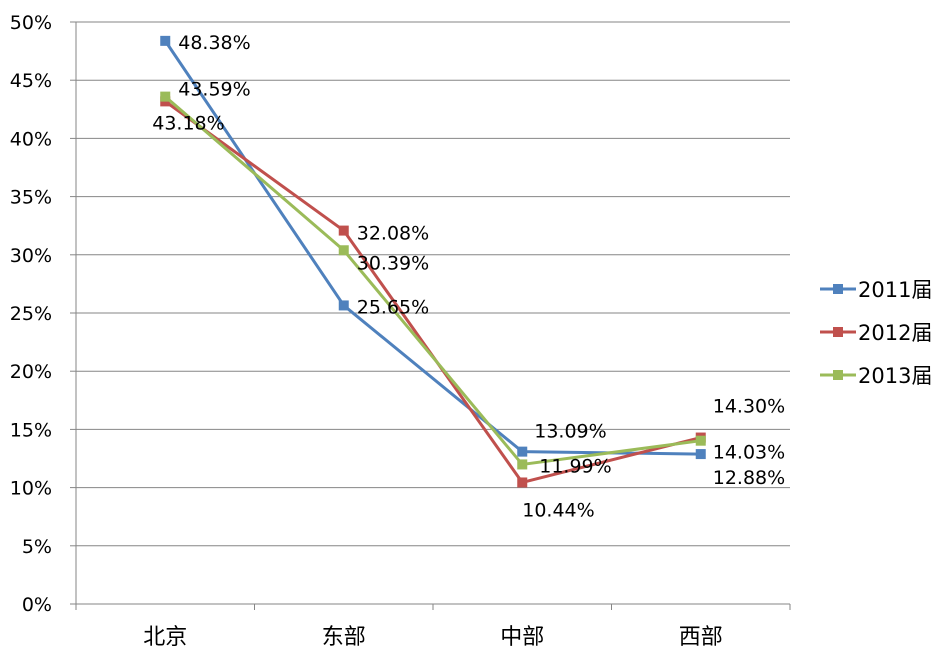  I want to click on x-tick-label: 北京, so click(165, 637).